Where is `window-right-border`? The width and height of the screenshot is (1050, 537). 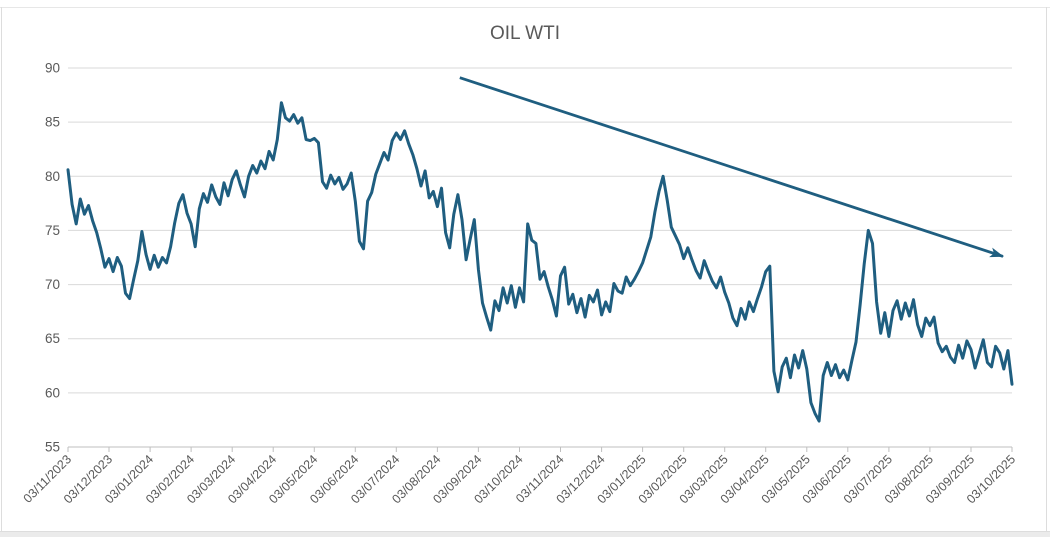 window-right-border is located at coordinates (1046, 269).